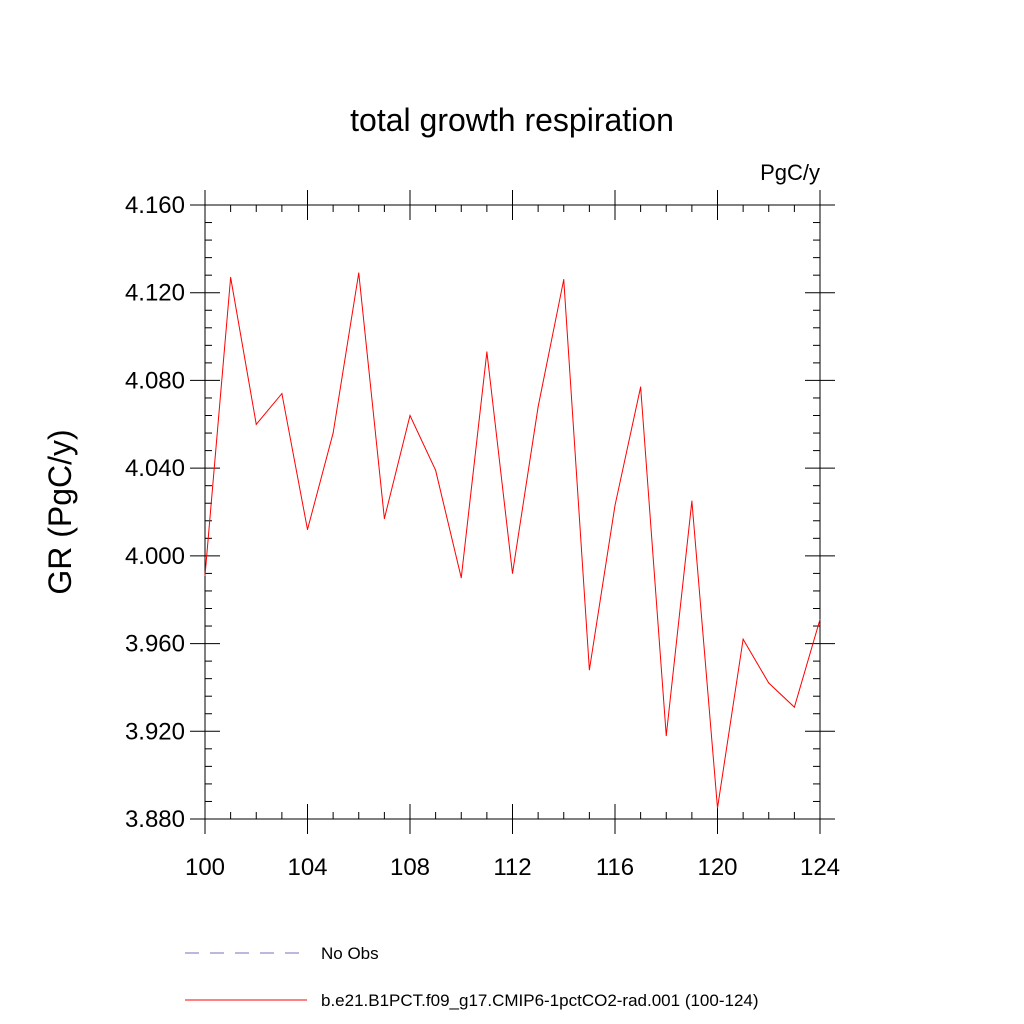  Describe the element at coordinates (790, 172) in the screenshot. I see `units-label: PgC/y` at that location.